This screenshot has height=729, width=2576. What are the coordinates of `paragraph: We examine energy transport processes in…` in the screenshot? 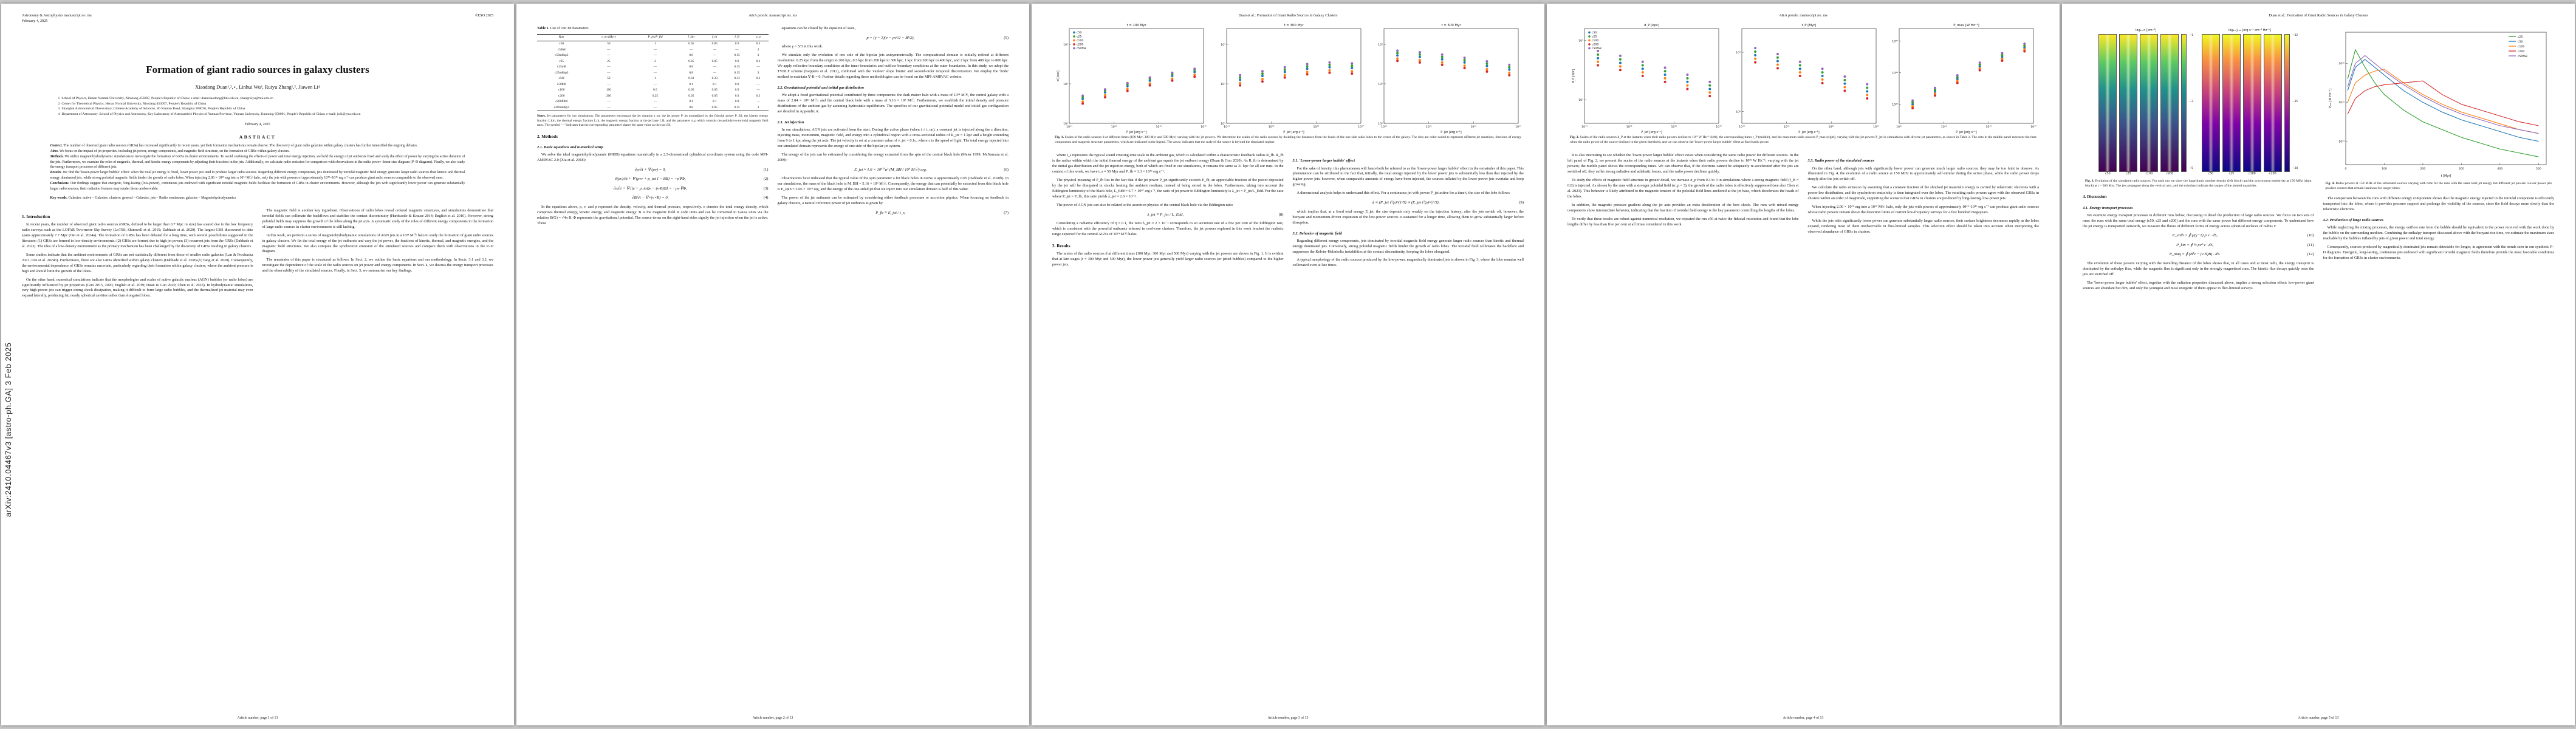 It's located at (2198, 221).